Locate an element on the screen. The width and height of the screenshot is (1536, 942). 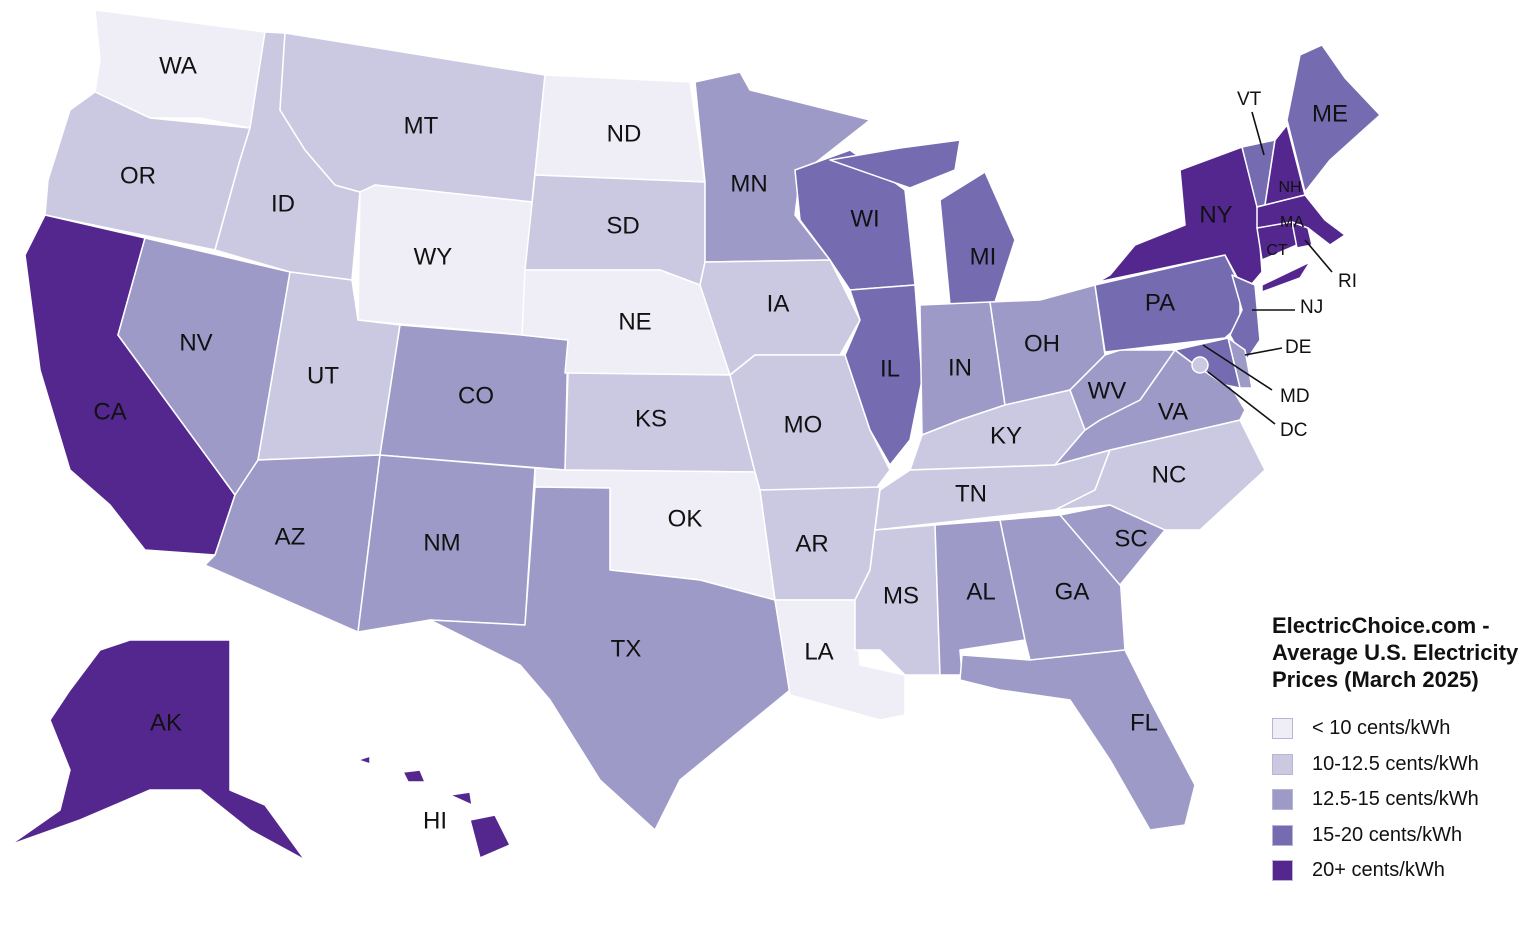
state-label: TN is located at coordinates (971, 493).